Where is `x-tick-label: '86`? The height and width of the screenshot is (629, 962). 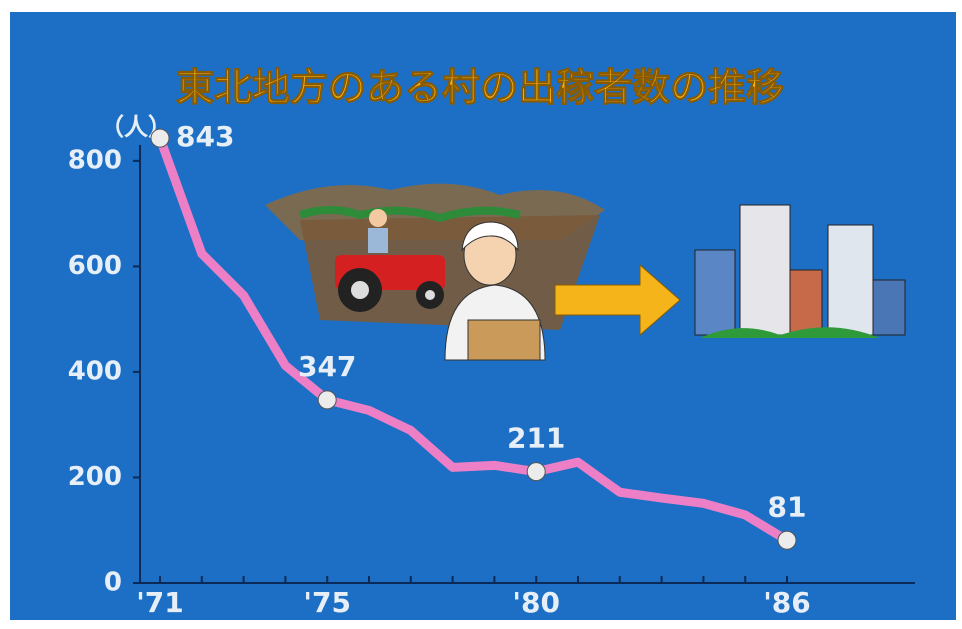 x-tick-label: '86 is located at coordinates (787, 602).